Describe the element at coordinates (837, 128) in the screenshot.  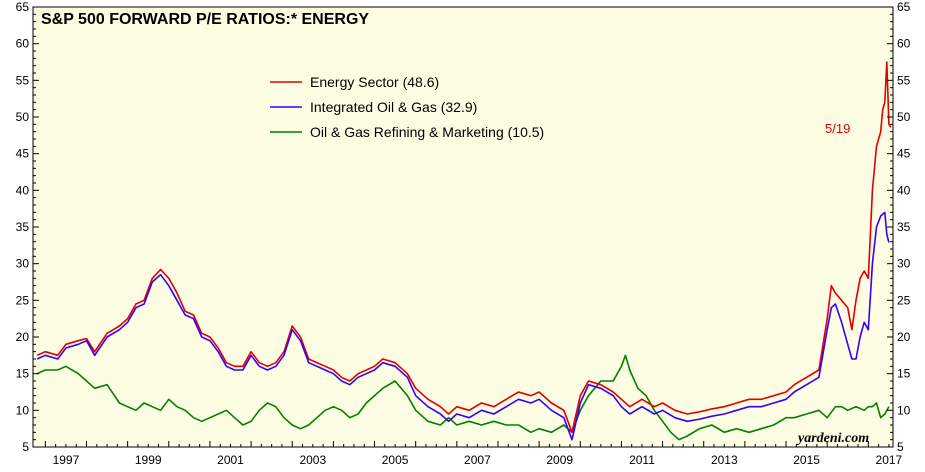
I see `date-annotation: 5/19` at that location.